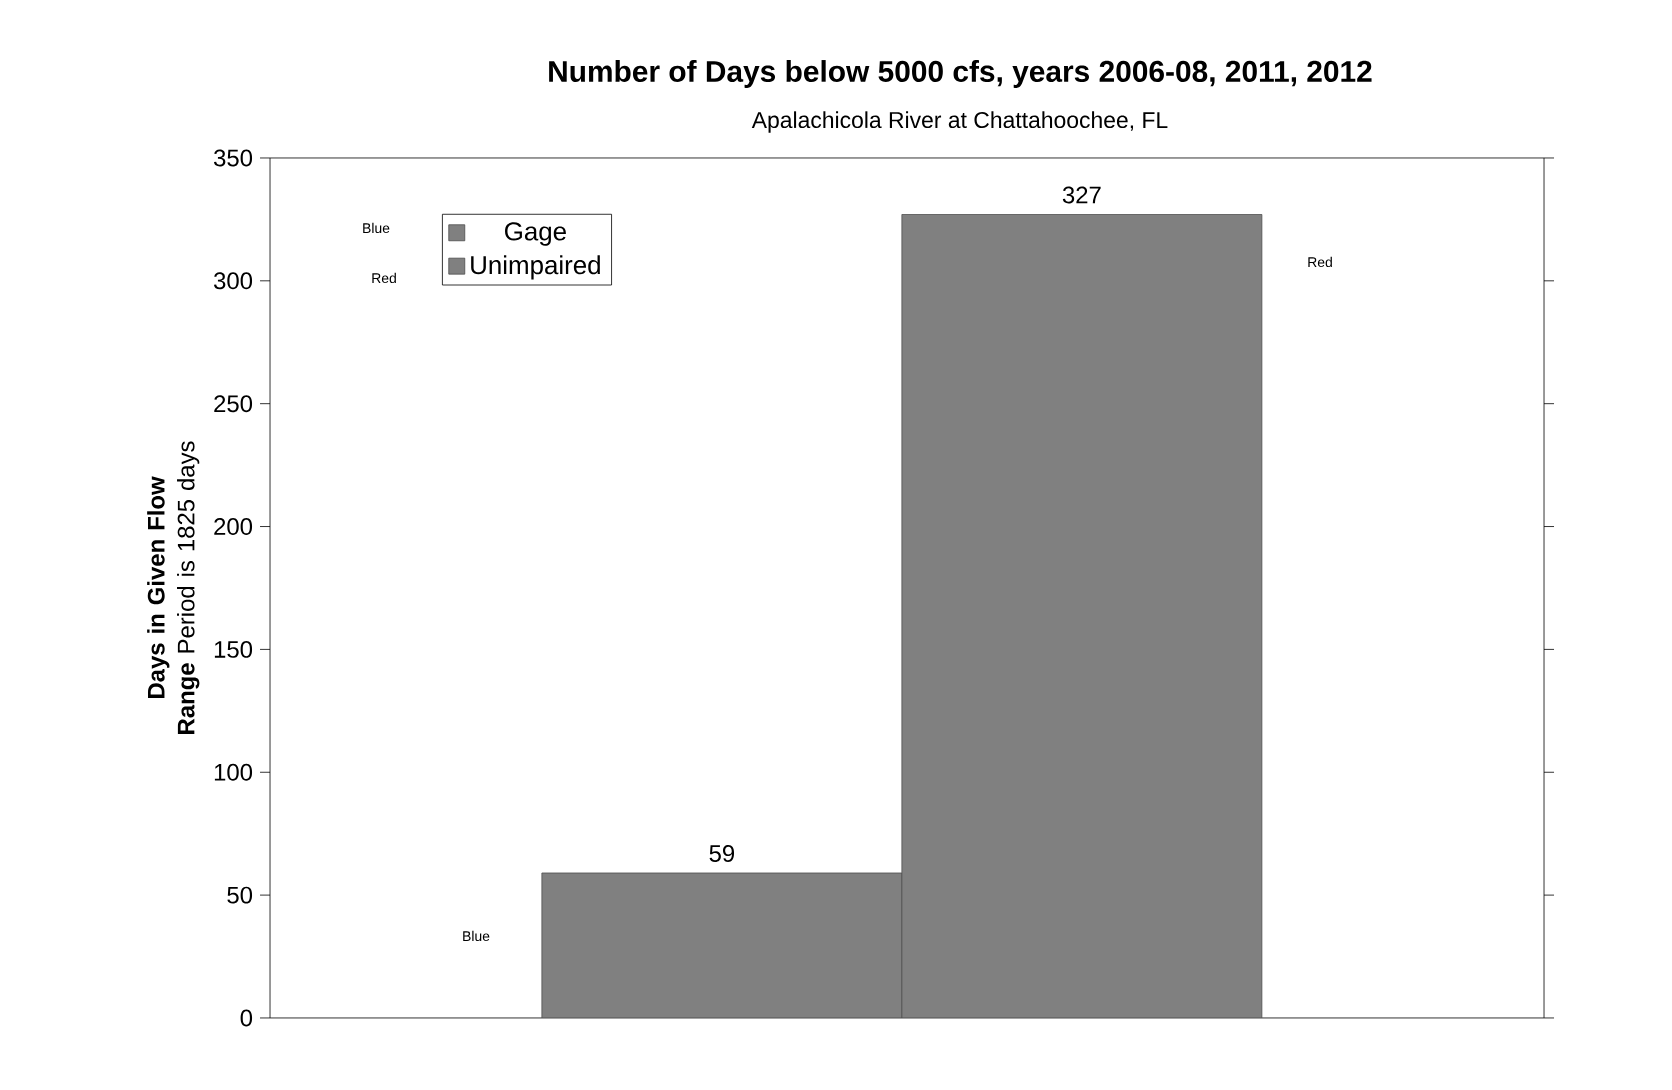 This screenshot has height=1090, width=1672. What do you see at coordinates (233, 526) in the screenshot?
I see `y-tick-label: 200` at bounding box center [233, 526].